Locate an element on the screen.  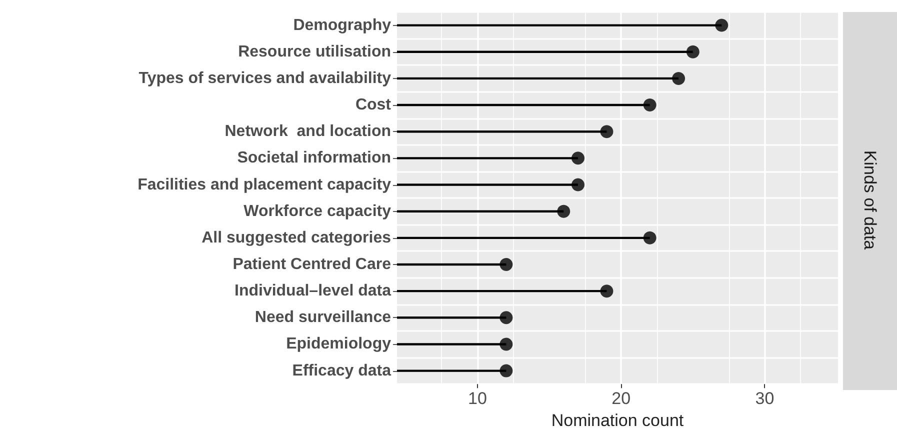
y-tick-label: Resource utilisation is located at coordinates (314, 51).